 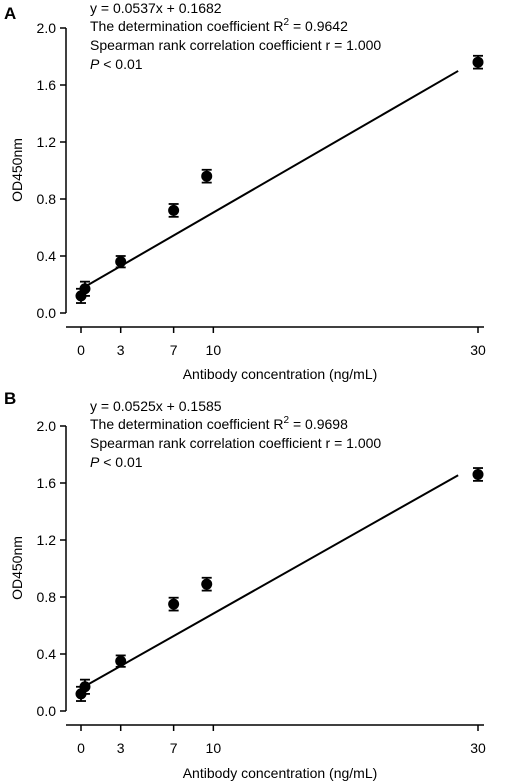 What do you see at coordinates (47, 313) in the screenshot?
I see `panel-a-y-tick-label: 0.0` at bounding box center [47, 313].